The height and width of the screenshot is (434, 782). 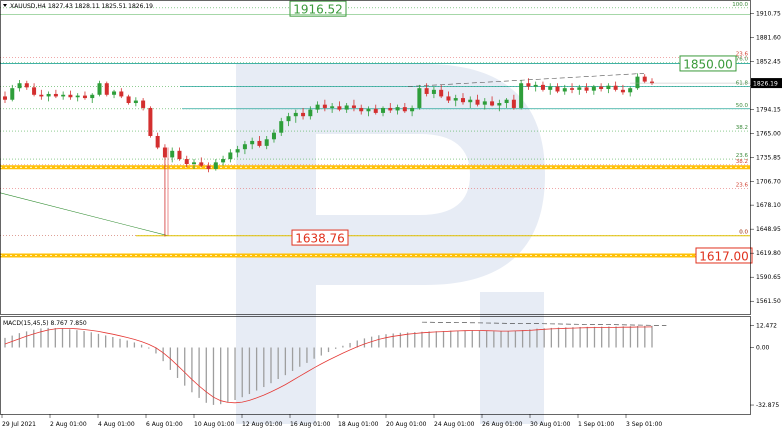 What do you see at coordinates (84, 214) in the screenshot?
I see `trend-line` at bounding box center [84, 214].